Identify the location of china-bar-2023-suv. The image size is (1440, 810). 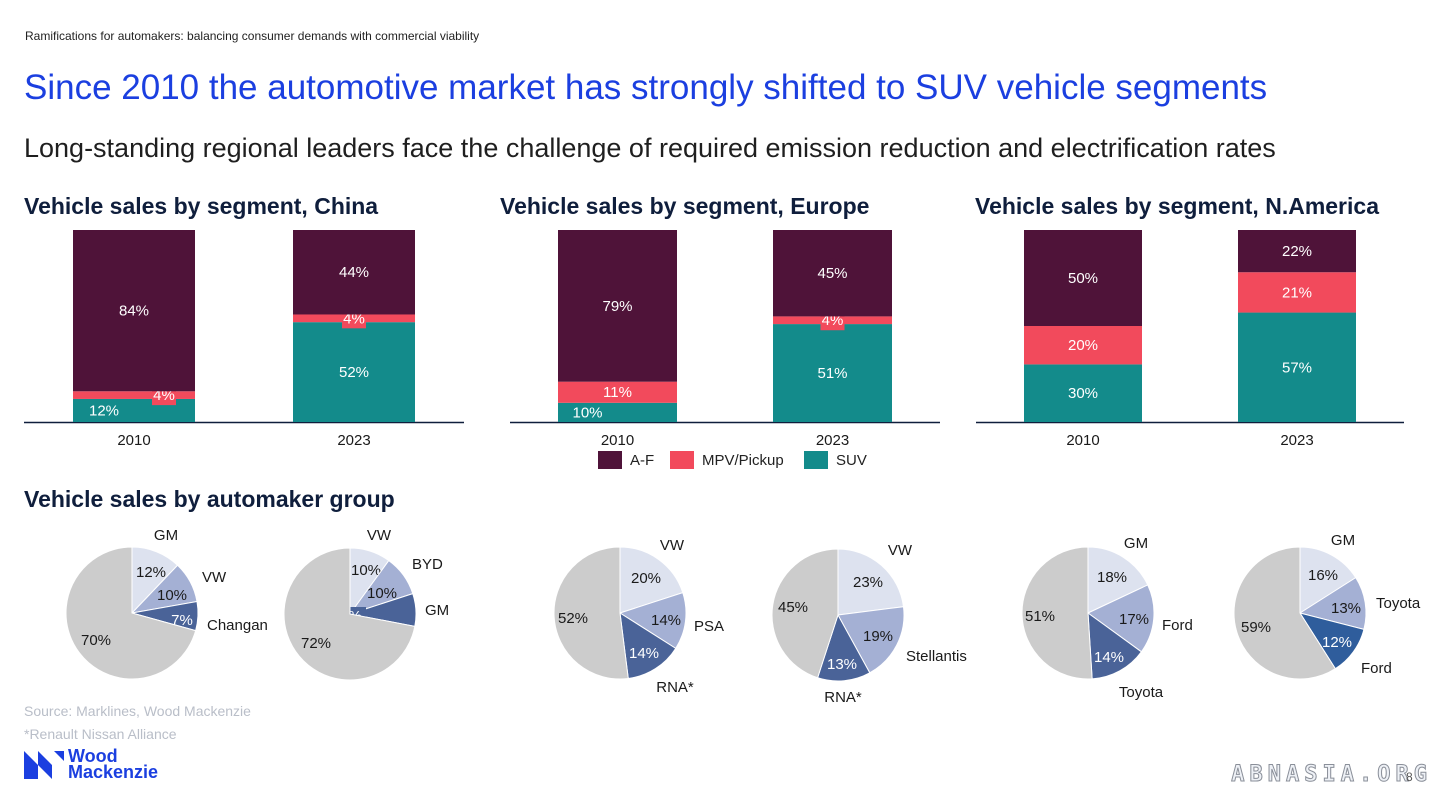
(354, 372).